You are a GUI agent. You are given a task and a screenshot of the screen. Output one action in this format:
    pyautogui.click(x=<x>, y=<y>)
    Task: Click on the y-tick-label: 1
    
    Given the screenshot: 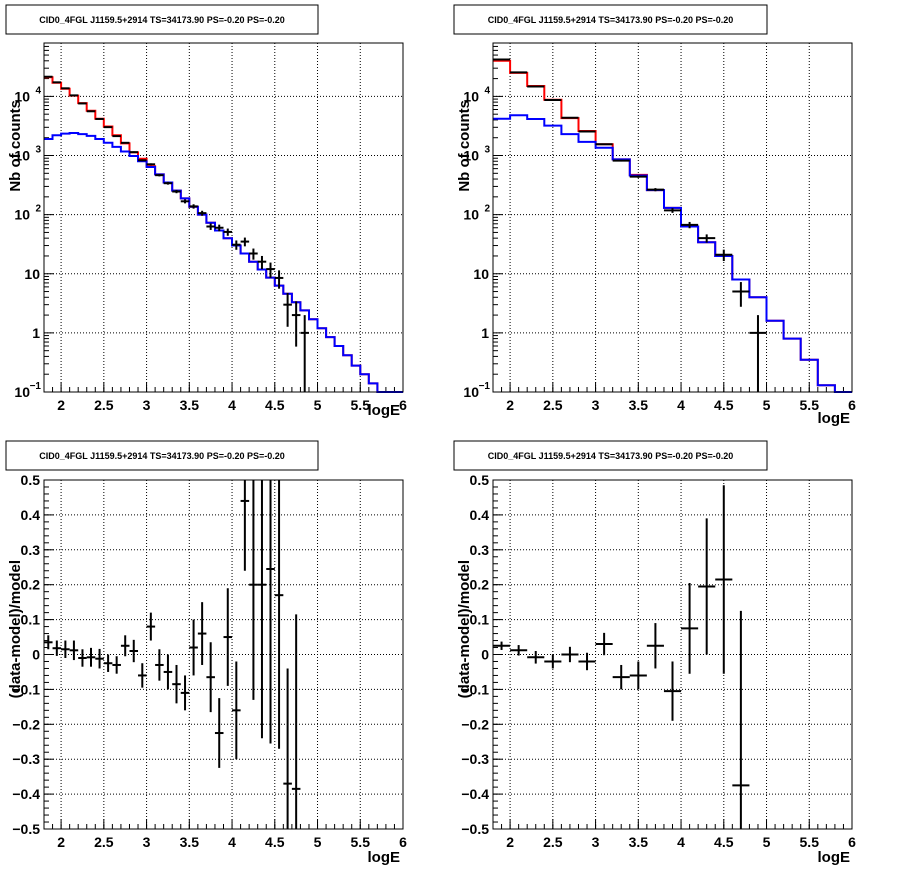 What is the action you would take?
    pyautogui.click(x=485, y=333)
    